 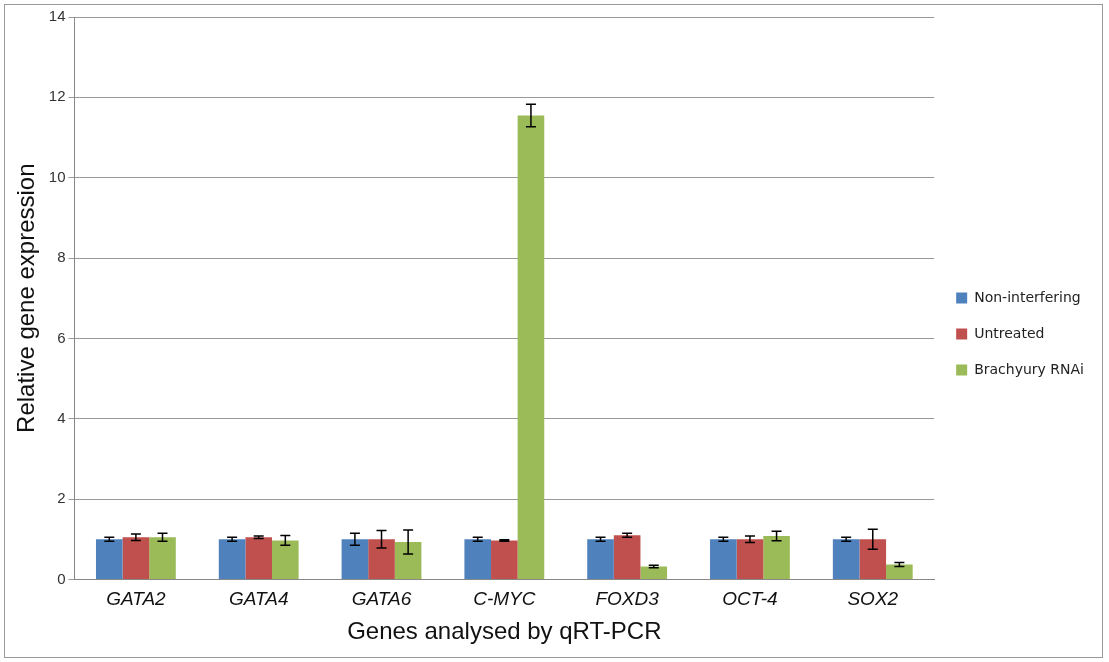 What do you see at coordinates (57, 16) in the screenshot?
I see `y-tick-label: 14` at bounding box center [57, 16].